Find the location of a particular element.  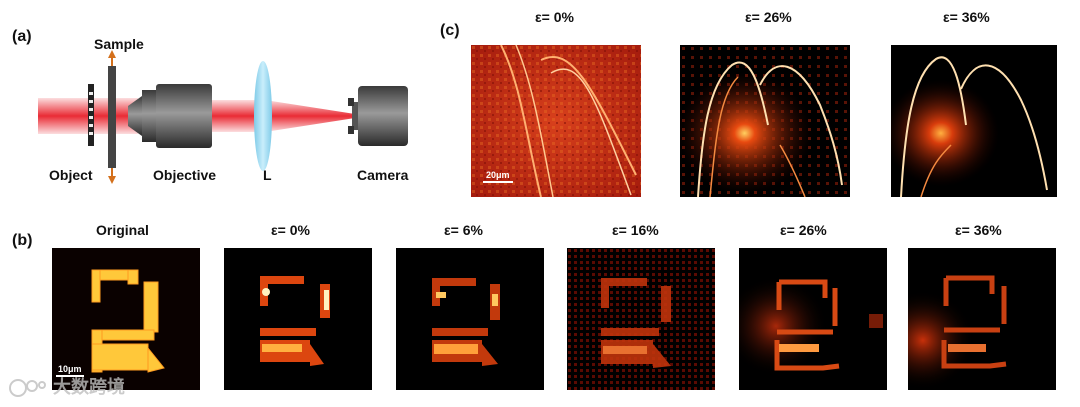

watermark: 大数跨境 is located at coordinates (66, 386).